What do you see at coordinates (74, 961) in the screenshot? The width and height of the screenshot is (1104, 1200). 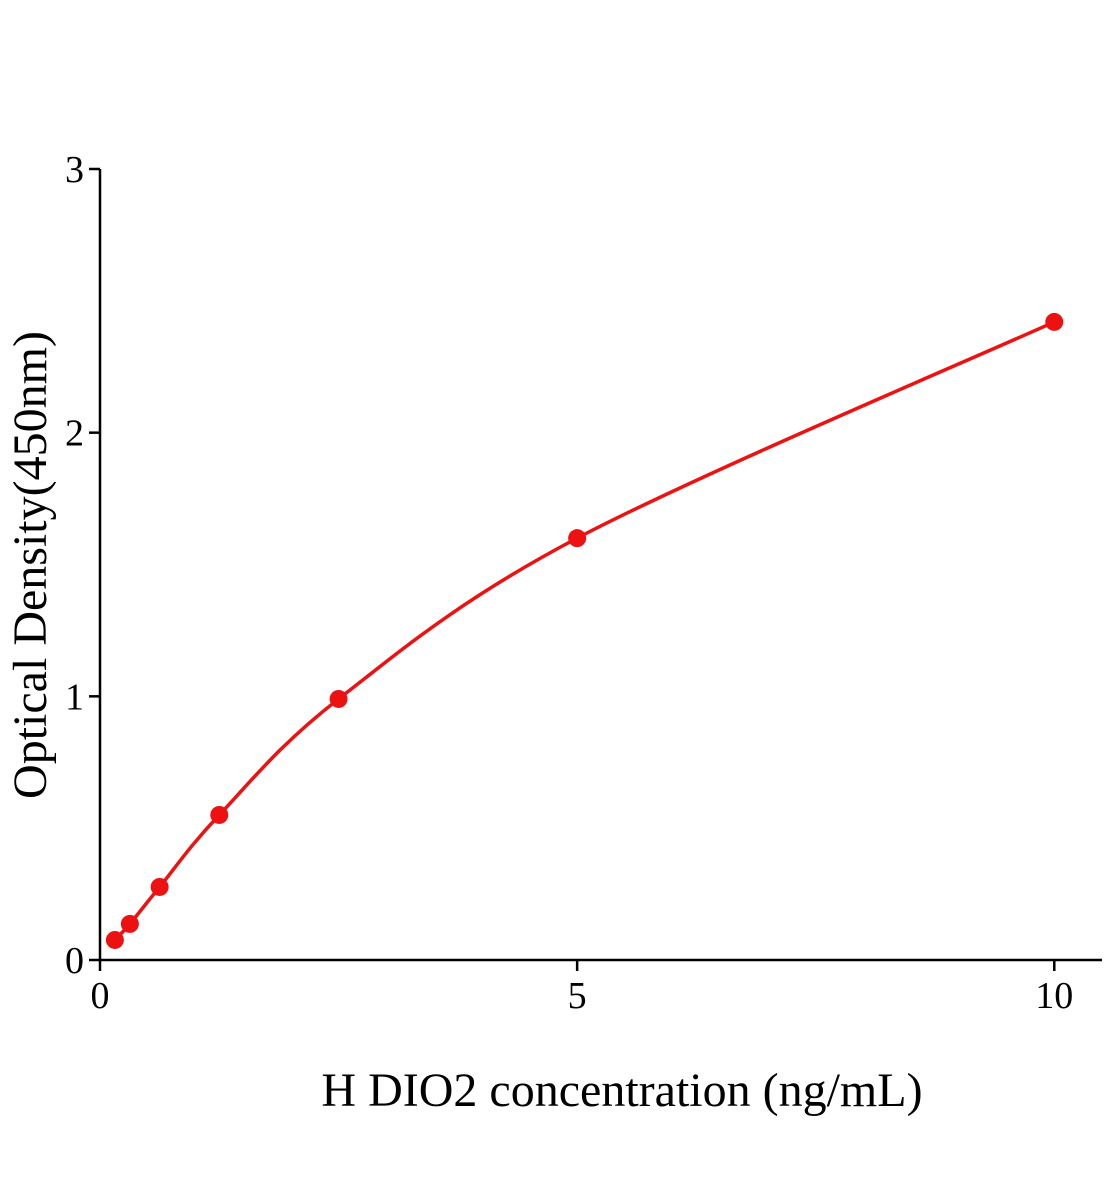 I see `y-tick-label: 0` at bounding box center [74, 961].